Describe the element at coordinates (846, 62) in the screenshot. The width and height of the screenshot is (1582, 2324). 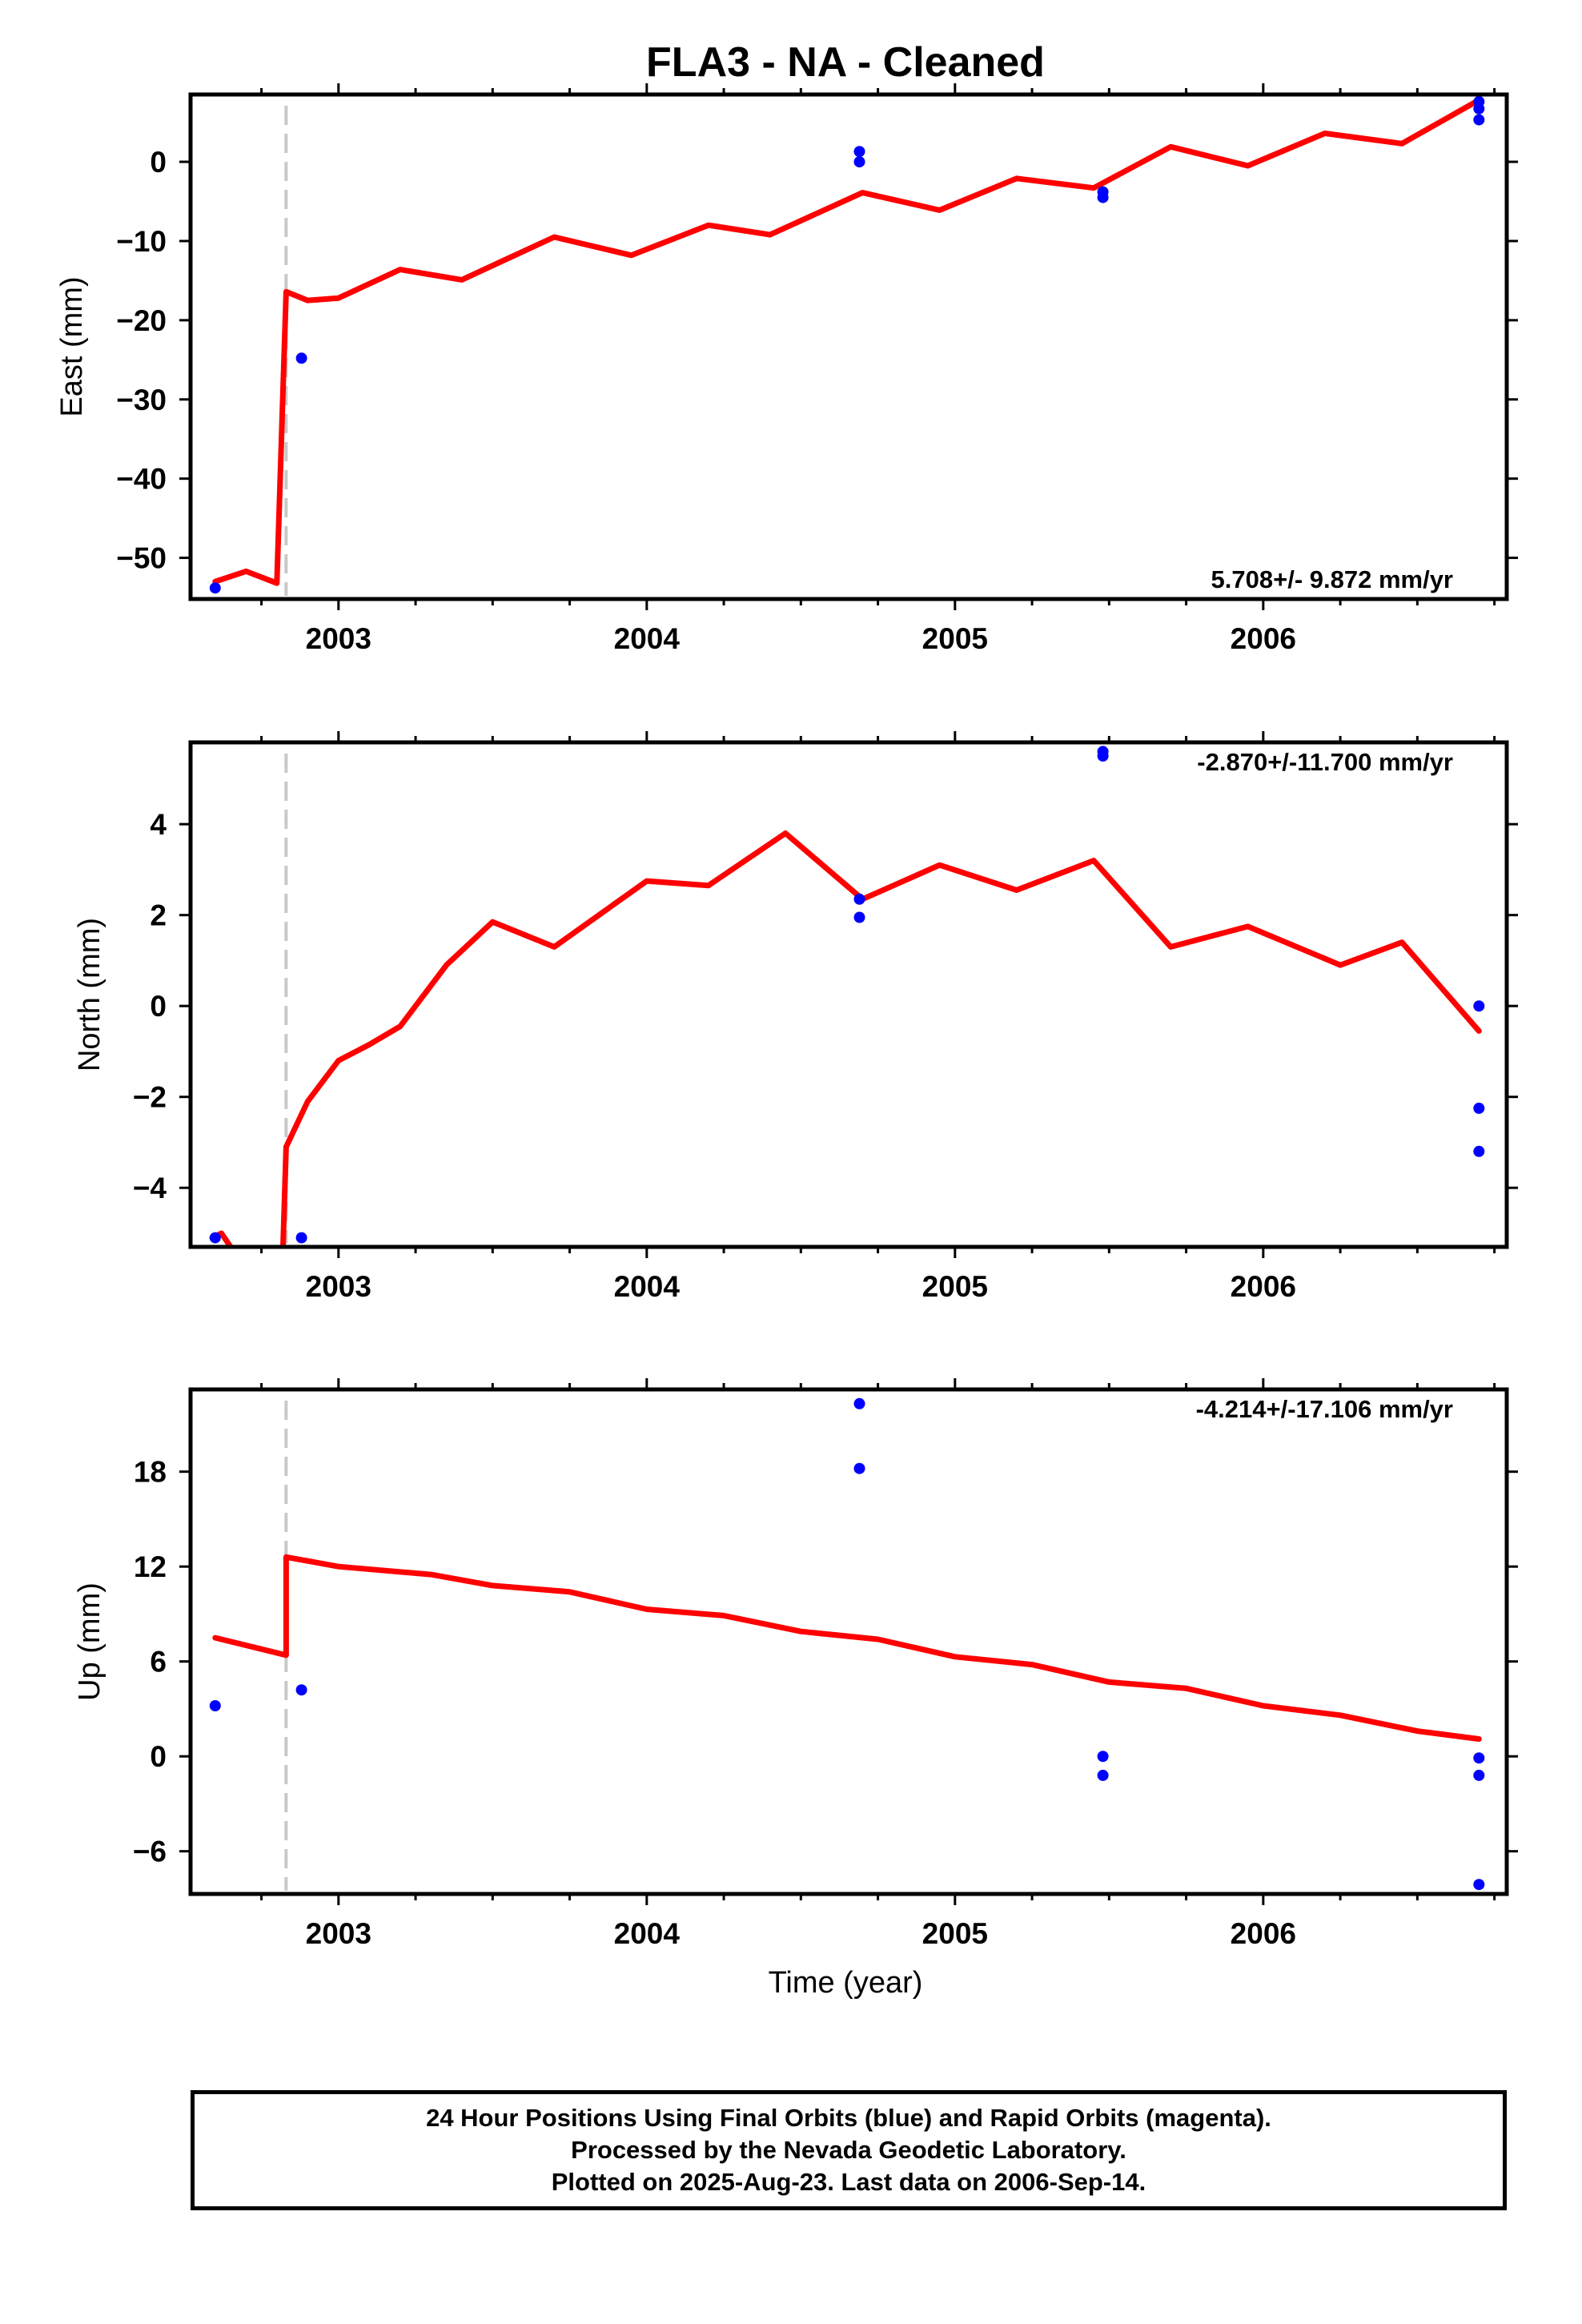
I see `chart-title: FLA3 - NA - Cleaned` at that location.